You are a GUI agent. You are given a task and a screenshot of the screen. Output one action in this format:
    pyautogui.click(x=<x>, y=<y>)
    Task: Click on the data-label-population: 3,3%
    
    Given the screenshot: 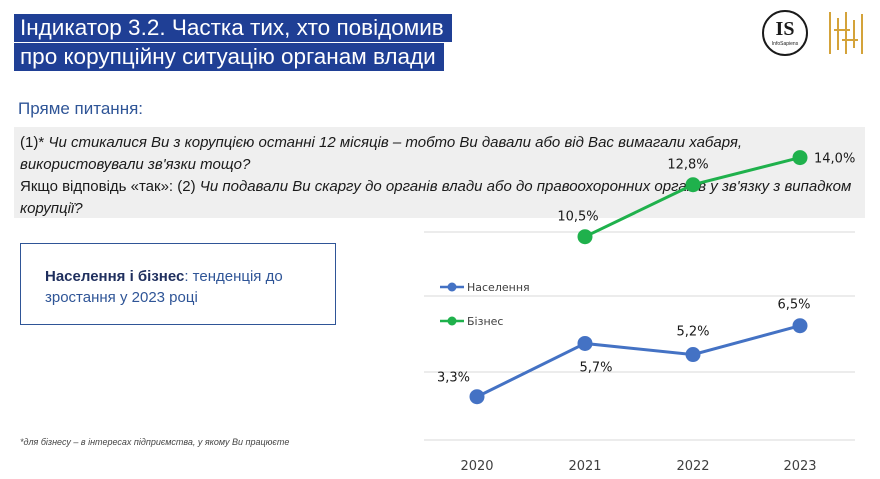 What is the action you would take?
    pyautogui.click(x=453, y=378)
    